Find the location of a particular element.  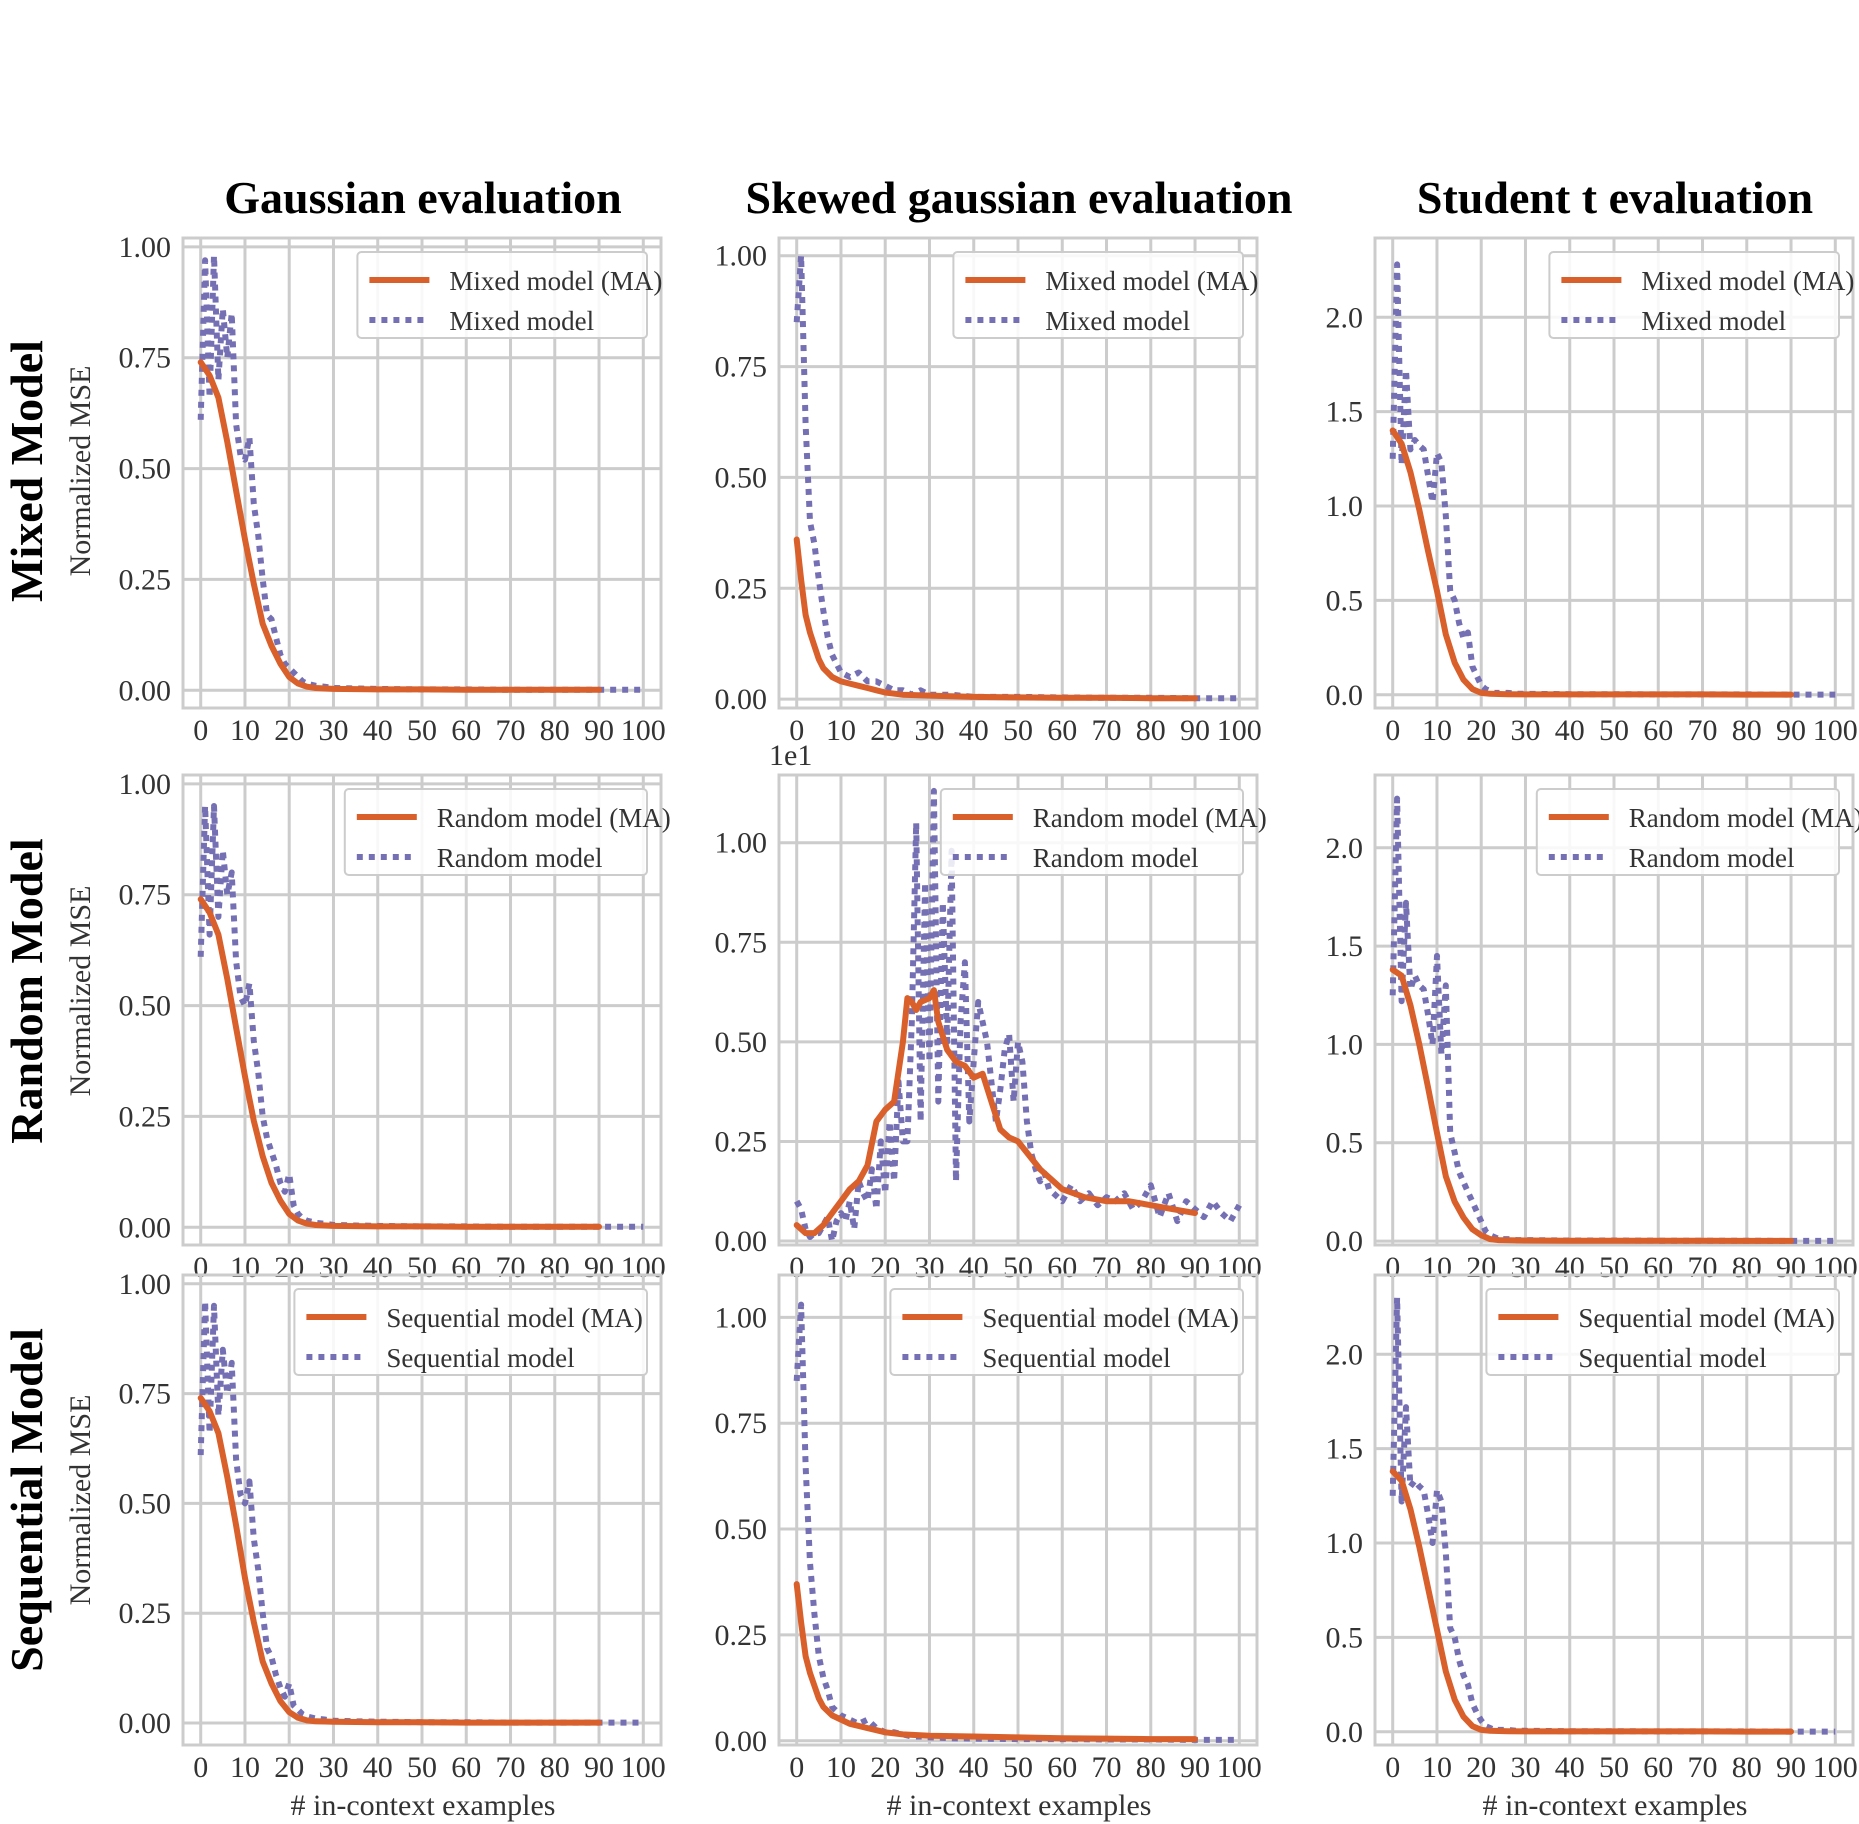

xlabel-col-3: # in-context examples is located at coordinates (1615, 1805).